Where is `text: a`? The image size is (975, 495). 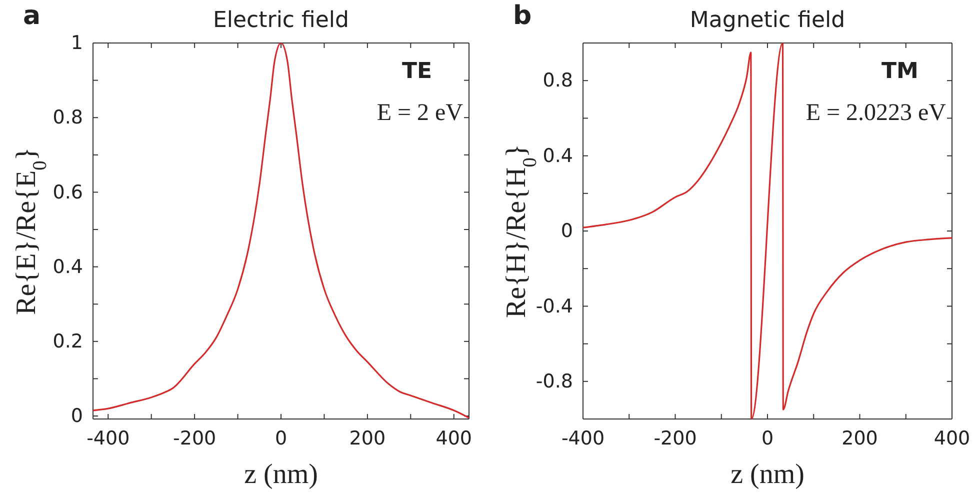
text: a is located at coordinates (32, 16).